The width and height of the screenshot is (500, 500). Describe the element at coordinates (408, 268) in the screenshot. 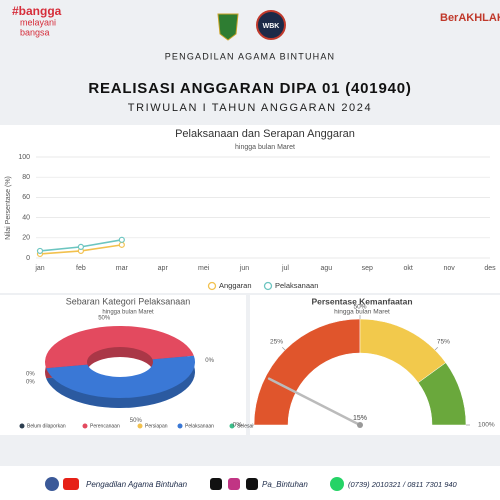

I see `x-tick-label: okt` at that location.